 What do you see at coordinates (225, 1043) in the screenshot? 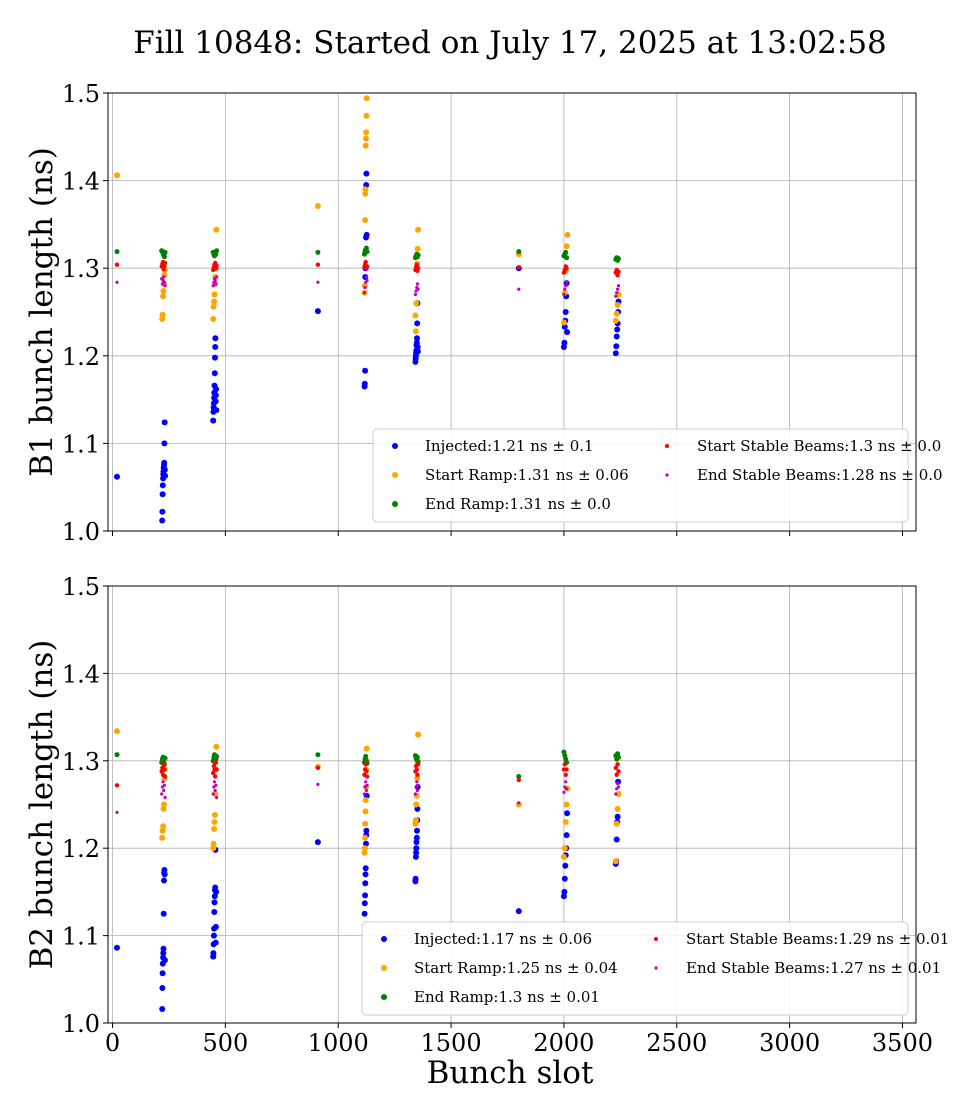
I see `x-tick-label: 500` at bounding box center [225, 1043].